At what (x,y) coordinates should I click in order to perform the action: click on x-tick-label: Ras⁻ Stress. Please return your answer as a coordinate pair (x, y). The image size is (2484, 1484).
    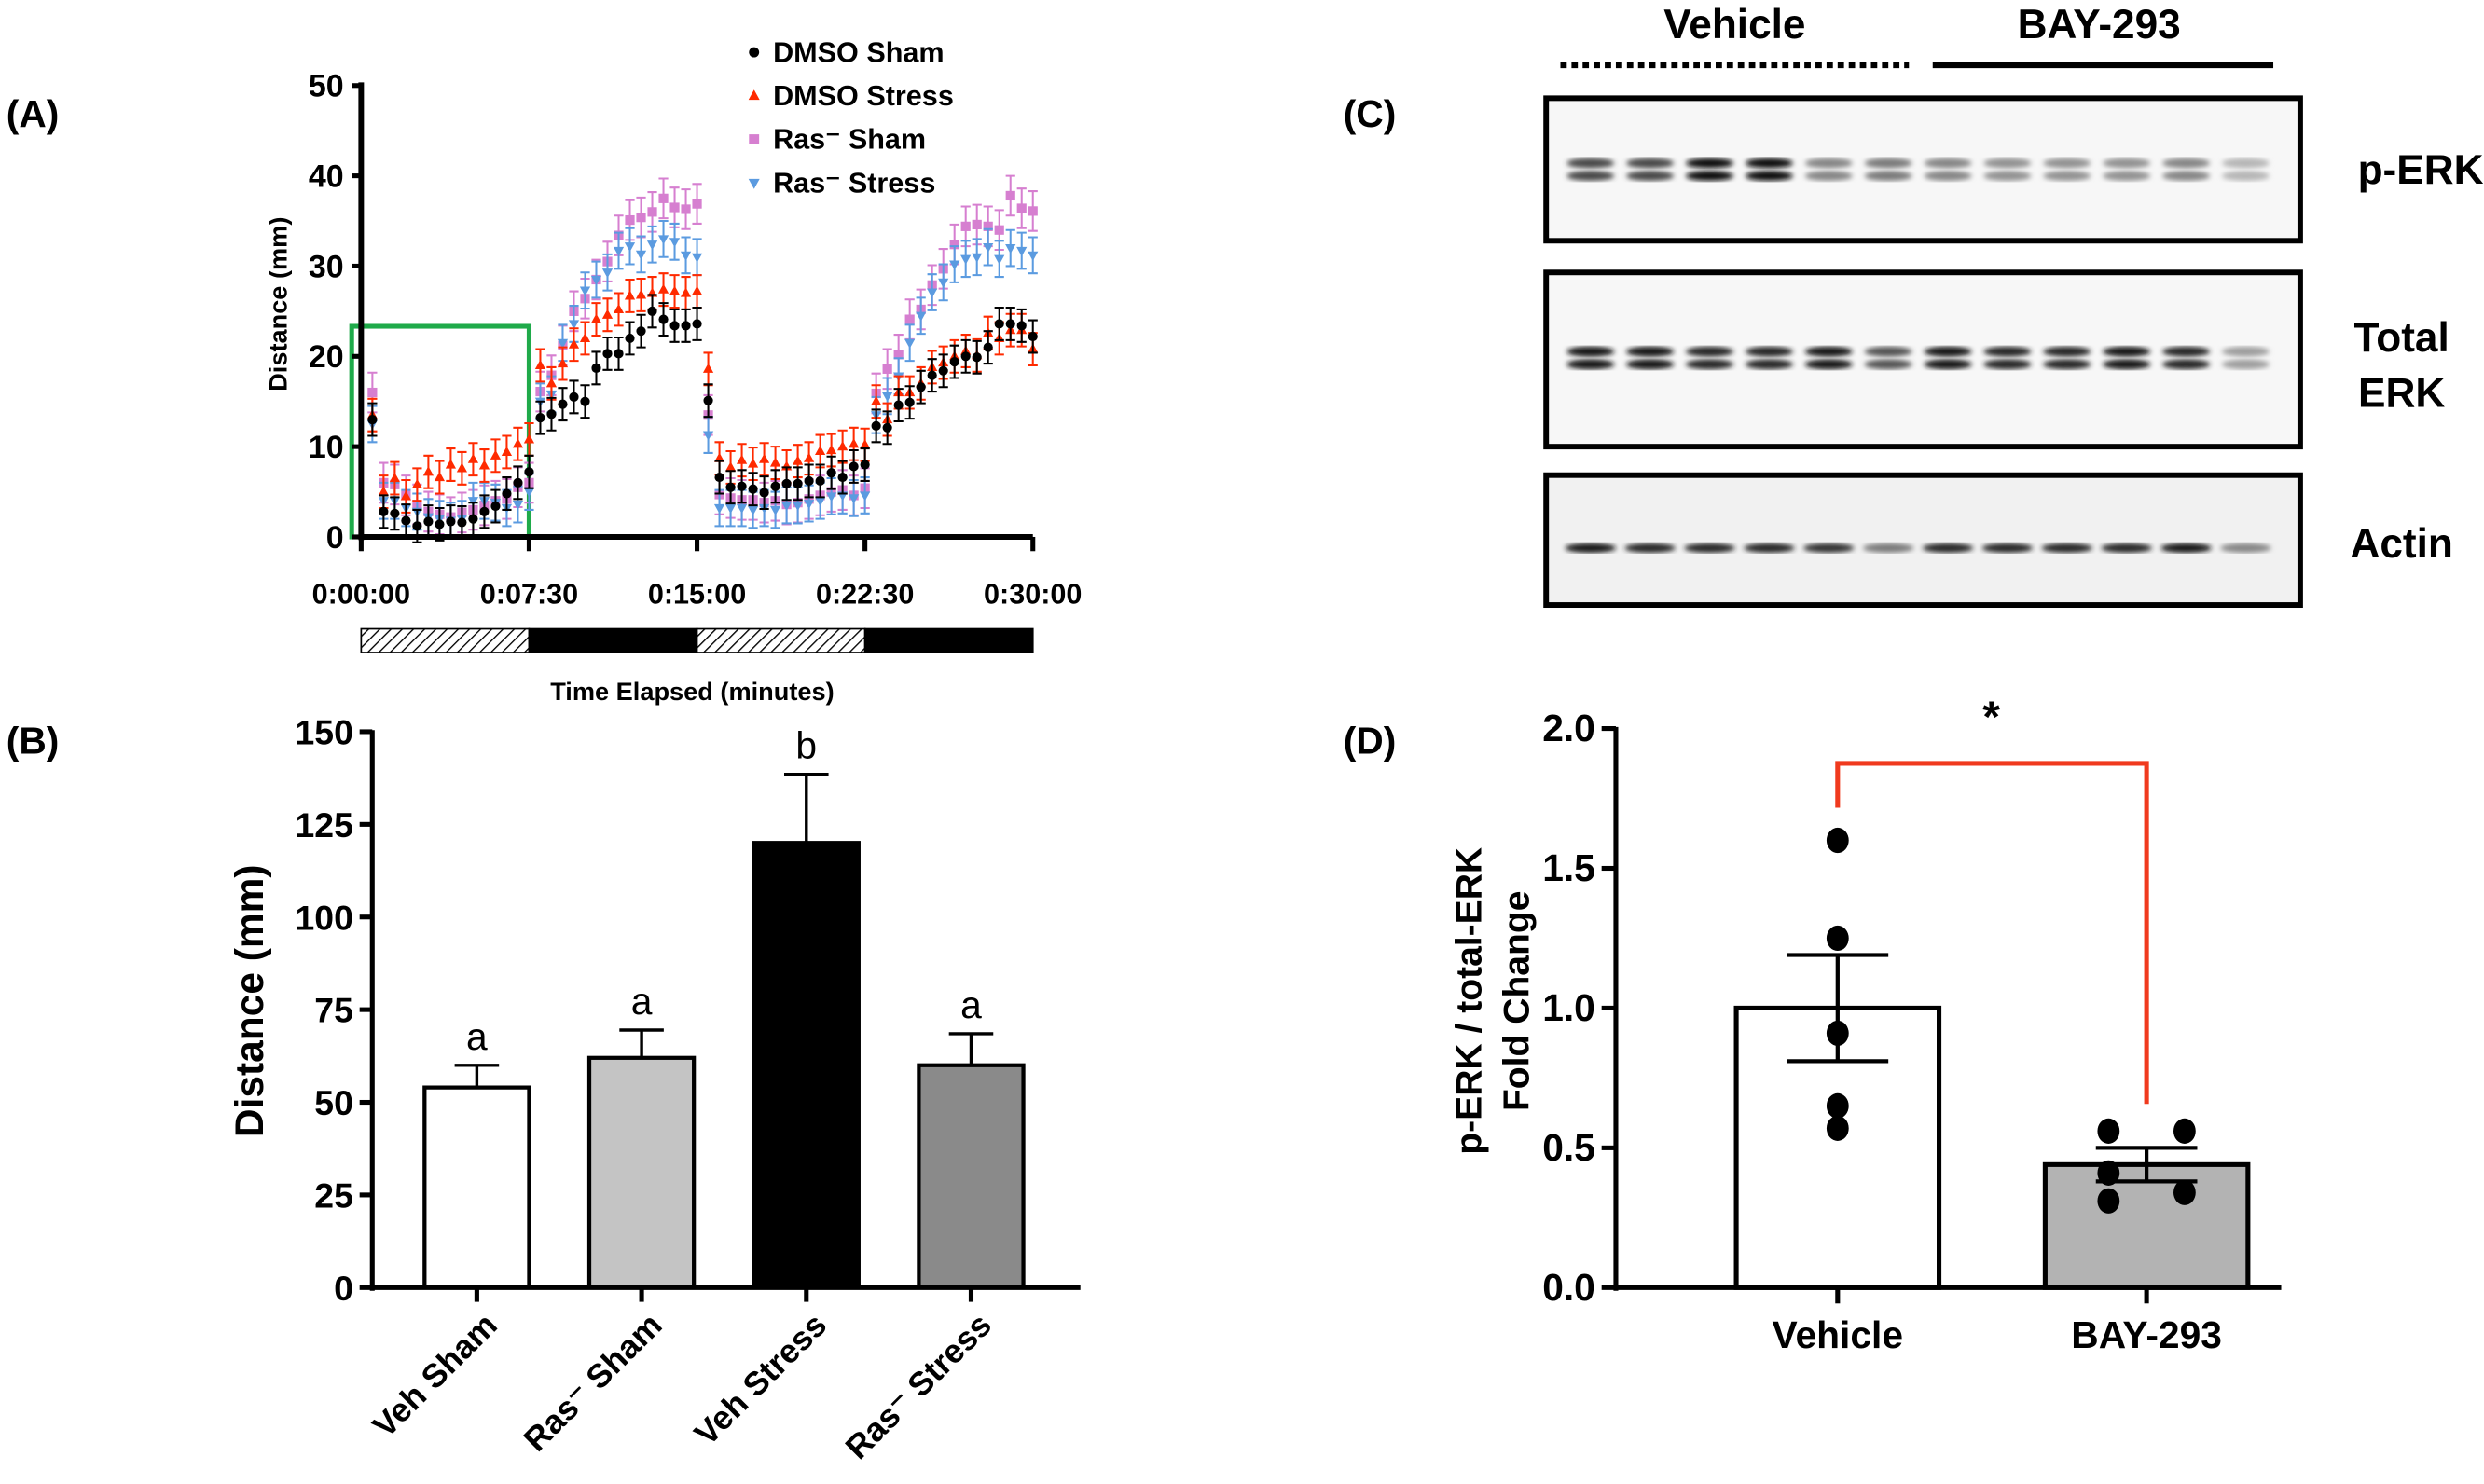
    Looking at the image, I should click on (919, 1386).